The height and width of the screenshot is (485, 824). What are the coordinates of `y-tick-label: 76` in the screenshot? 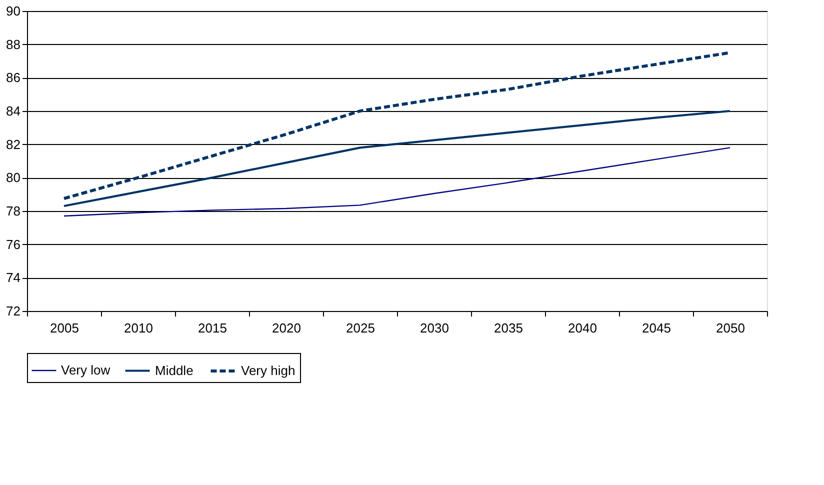 It's located at (13, 244).